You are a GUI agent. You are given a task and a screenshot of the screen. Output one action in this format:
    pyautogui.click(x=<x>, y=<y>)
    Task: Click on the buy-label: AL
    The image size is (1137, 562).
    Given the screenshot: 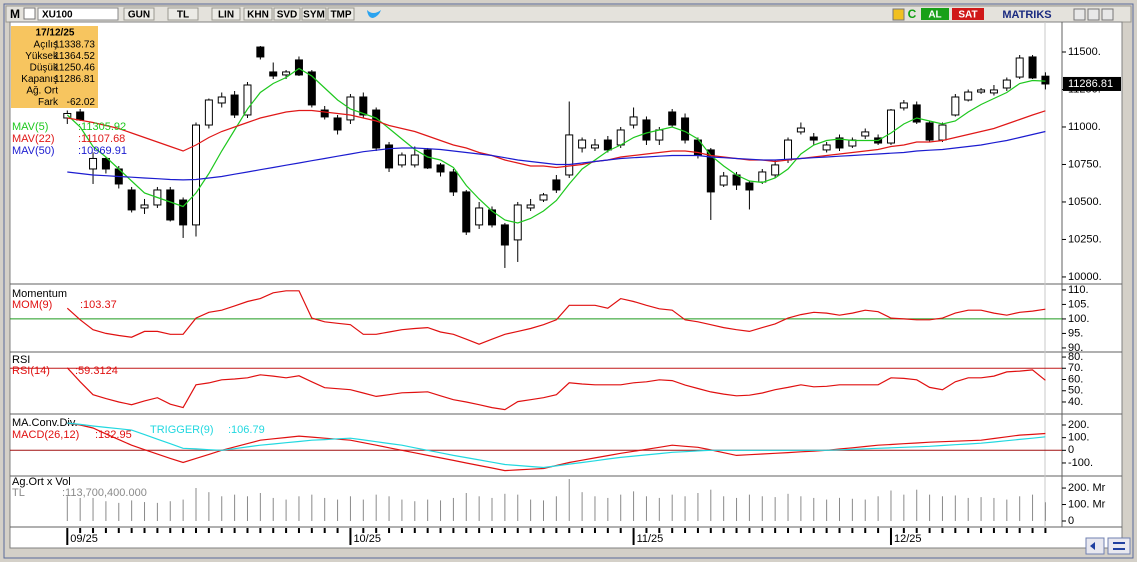 What is the action you would take?
    pyautogui.click(x=934, y=15)
    